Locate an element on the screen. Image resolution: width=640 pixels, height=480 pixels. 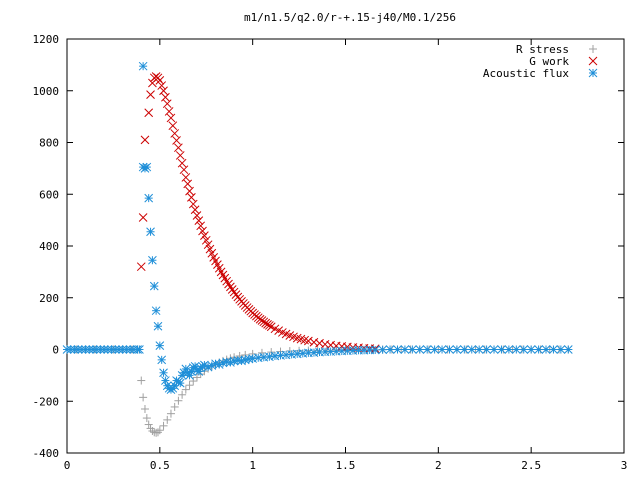
x-tick-label: 3 is located at coordinates (624, 465).